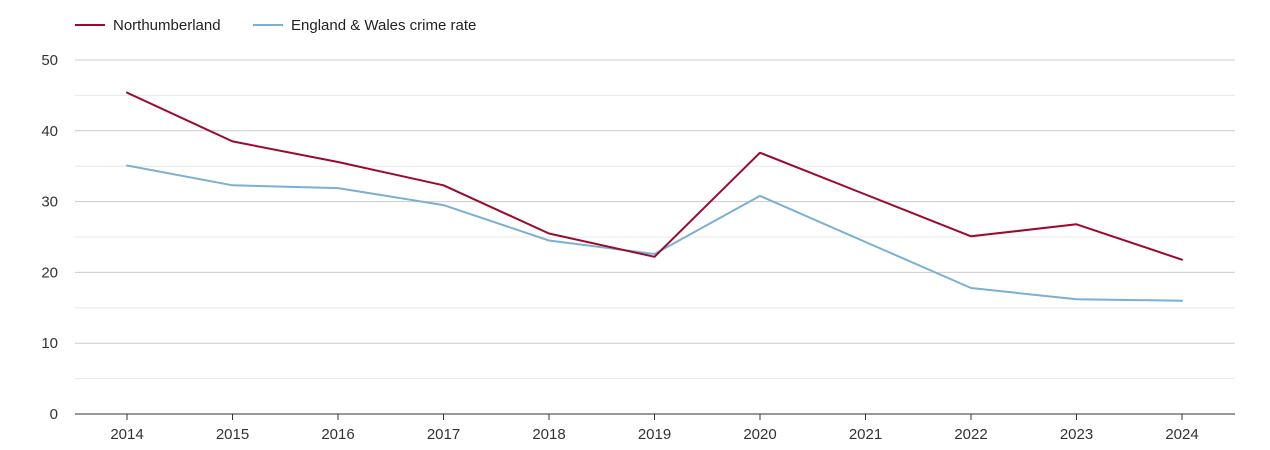 This screenshot has width=1270, height=450. What do you see at coordinates (49, 343) in the screenshot?
I see `y-tick-label: 10` at bounding box center [49, 343].